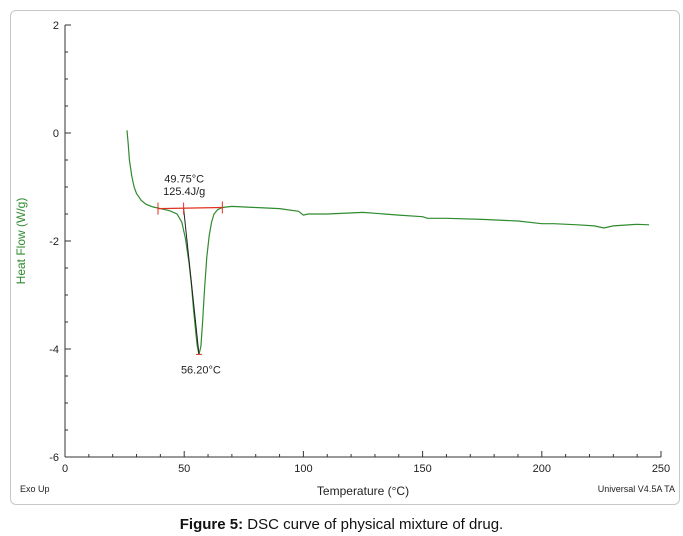 The height and width of the screenshot is (536, 683). What do you see at coordinates (56, 134) in the screenshot?
I see `y-tick-label: 0` at bounding box center [56, 134].